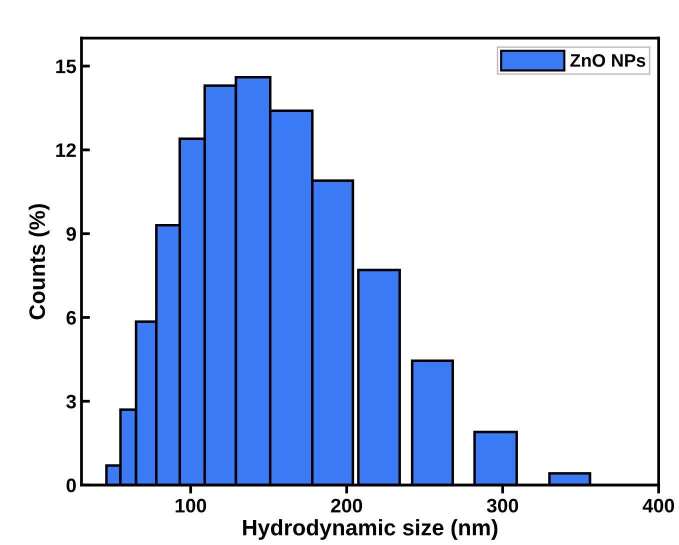  I want to click on y-tick-label: 9, so click(71, 234).